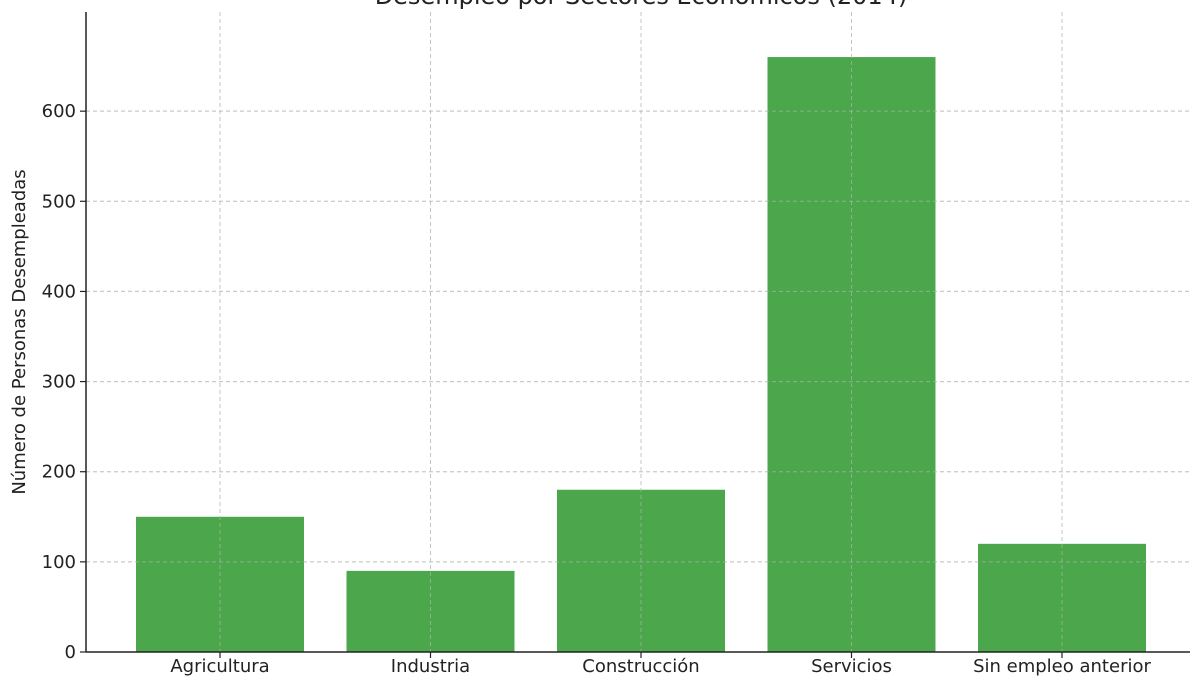 The image size is (1194, 678). Describe the element at coordinates (70, 652) in the screenshot. I see `y-tick-label: 0` at that location.